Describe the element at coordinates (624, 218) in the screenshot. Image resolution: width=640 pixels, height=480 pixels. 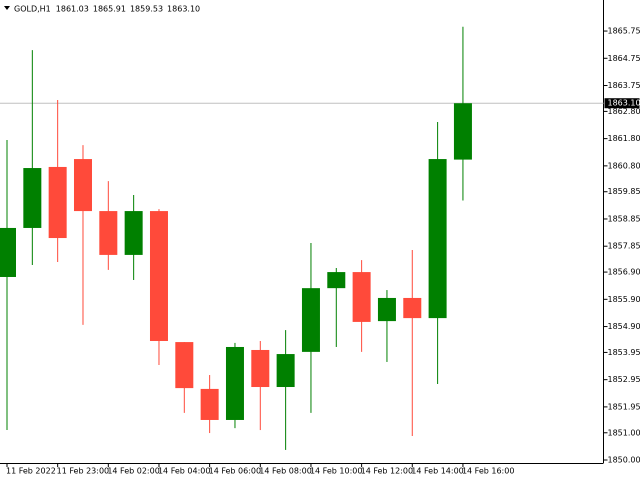
I see `y-tick-label: 1858.85` at that location.